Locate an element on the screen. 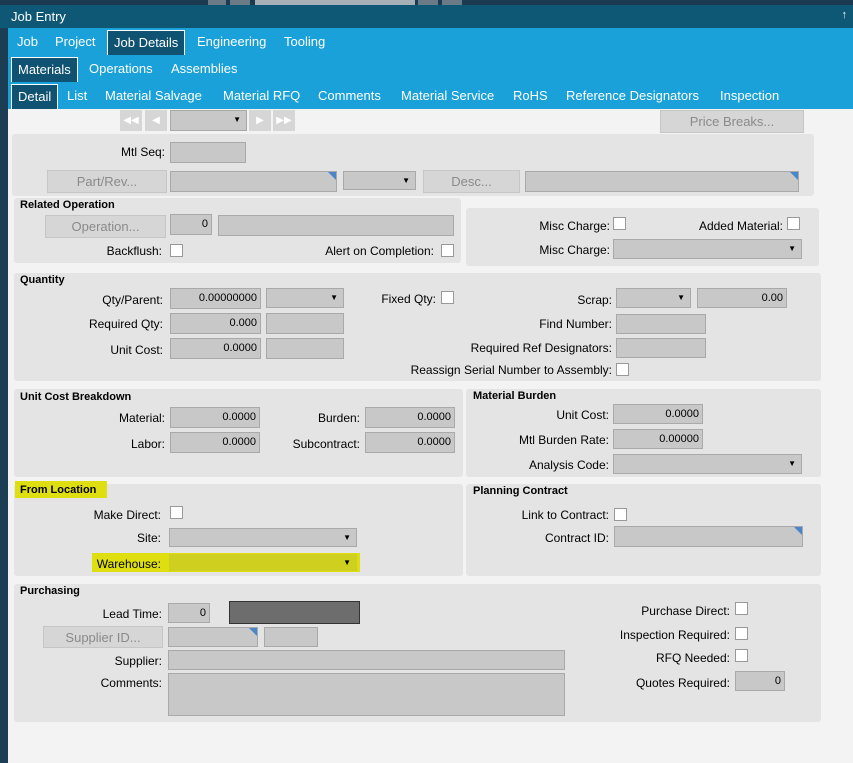 The image size is (853, 763). site-select: ▼ is located at coordinates (263, 537).